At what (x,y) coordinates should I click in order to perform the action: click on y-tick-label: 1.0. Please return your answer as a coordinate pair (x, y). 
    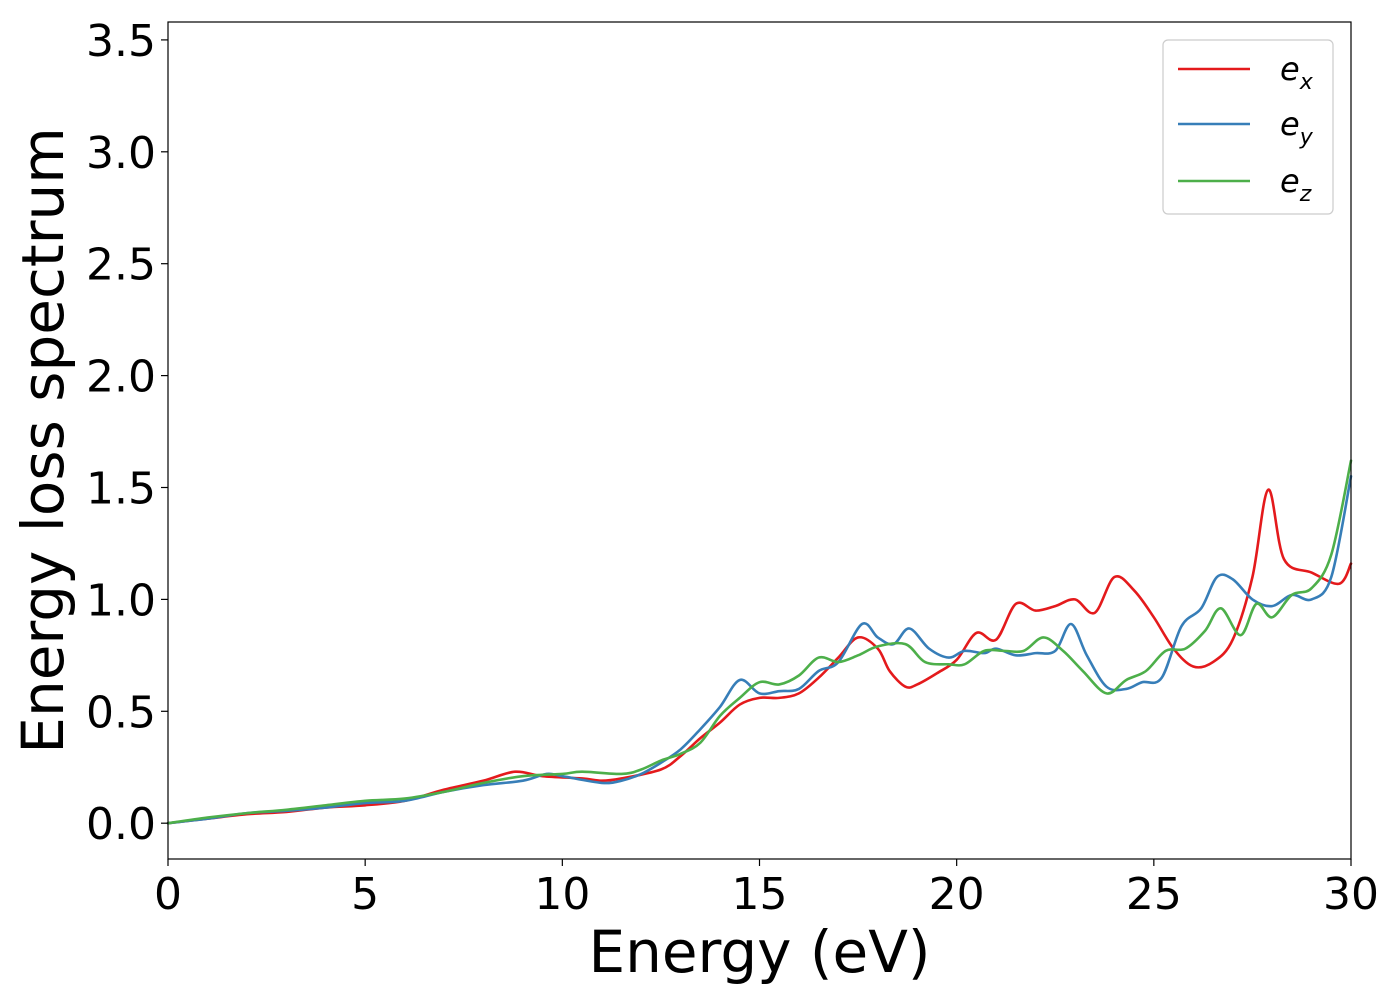
    Looking at the image, I should click on (121, 600).